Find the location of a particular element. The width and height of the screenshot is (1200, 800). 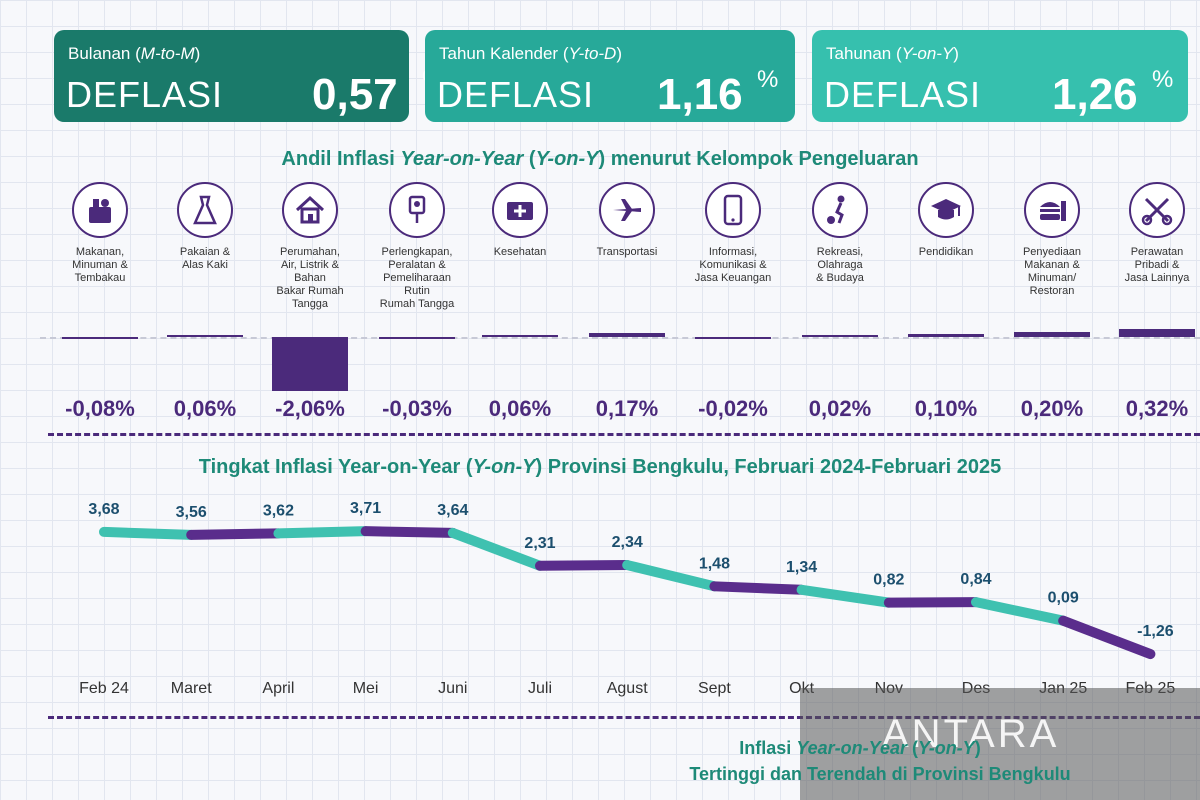

contribution-value-label: -0,02% is located at coordinates (733, 408).